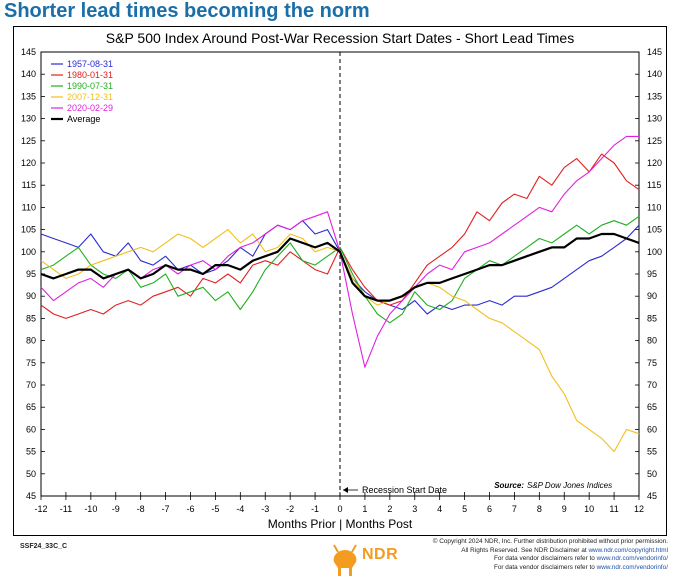 Image resolution: width=680 pixels, height=580 pixels. What do you see at coordinates (190, 509) in the screenshot?
I see `x-tick-label: -6` at bounding box center [190, 509].